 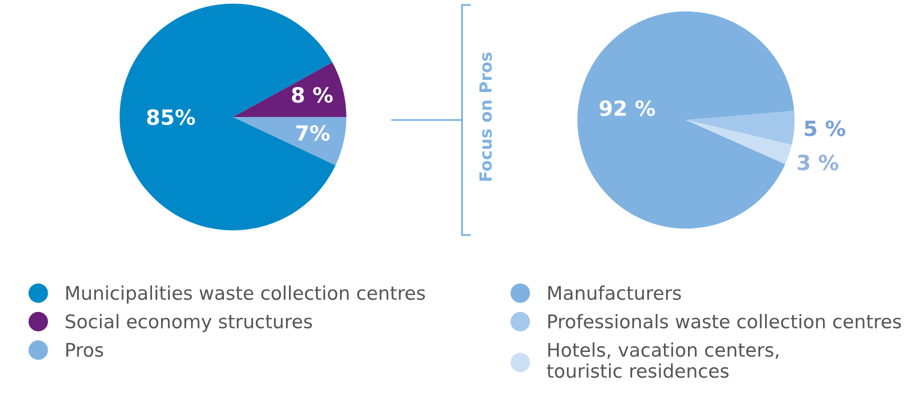 I want to click on text: Focus on Pros, so click(x=485, y=116).